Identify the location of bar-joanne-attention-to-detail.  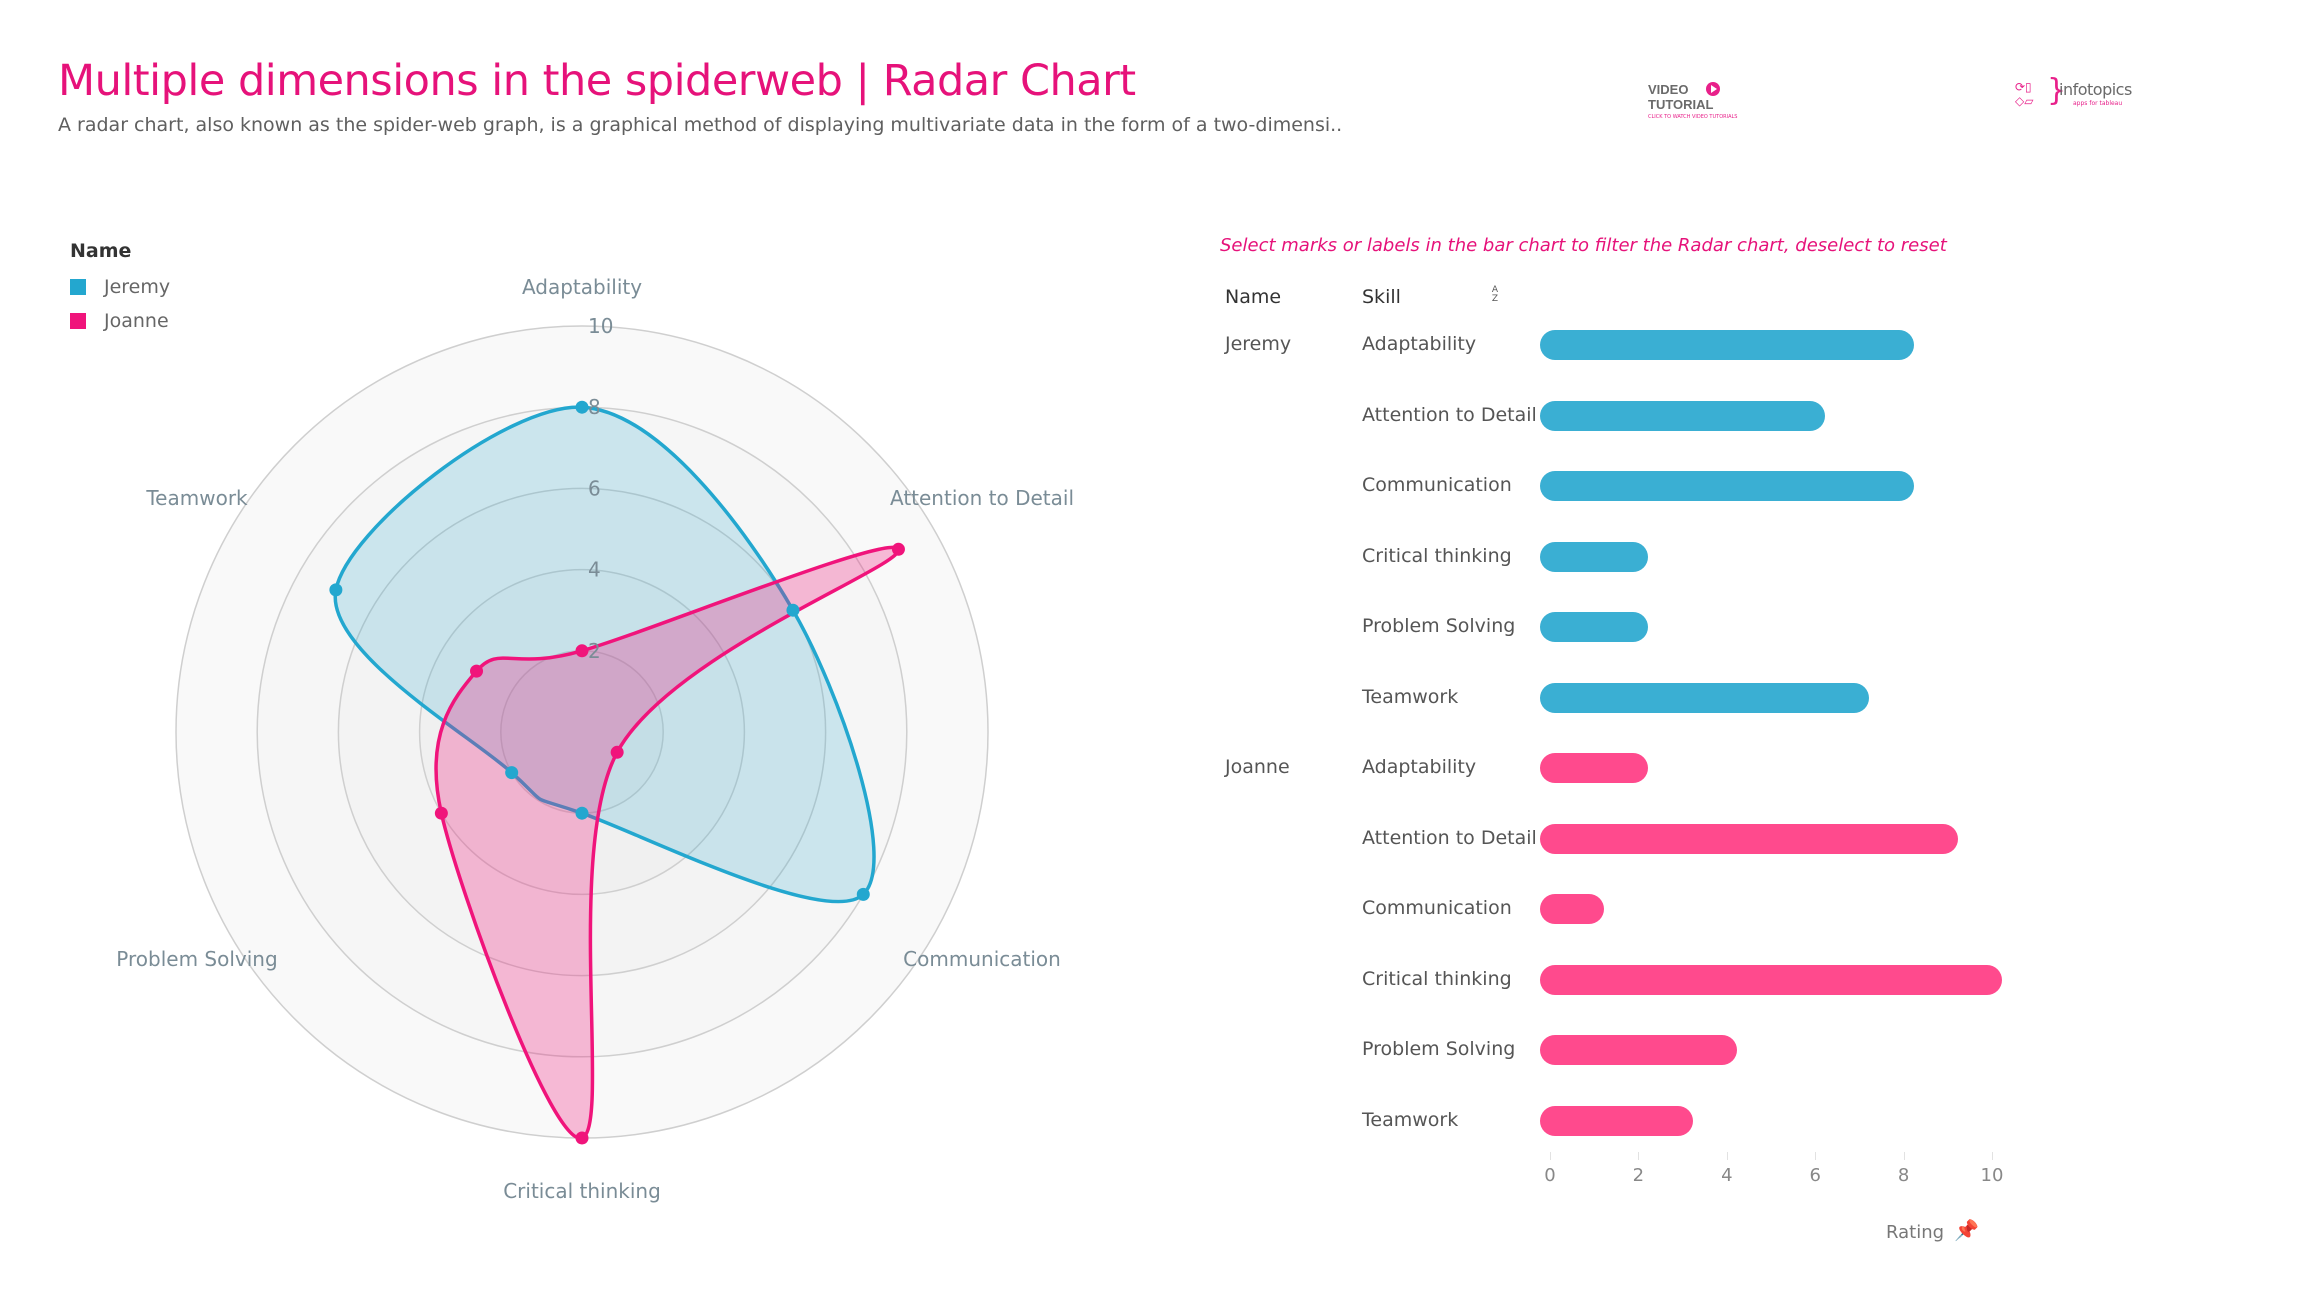
(1749, 838).